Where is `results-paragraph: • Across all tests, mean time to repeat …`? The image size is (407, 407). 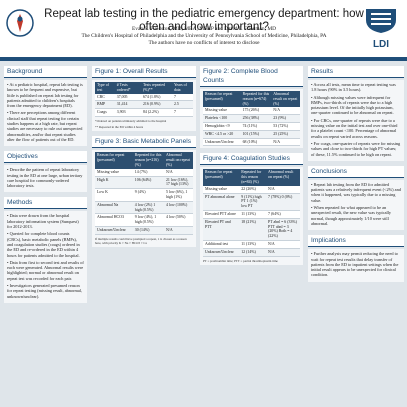
results-paragraph: • Across all tests, mean time to repeat … is located at coordinates (353, 87).